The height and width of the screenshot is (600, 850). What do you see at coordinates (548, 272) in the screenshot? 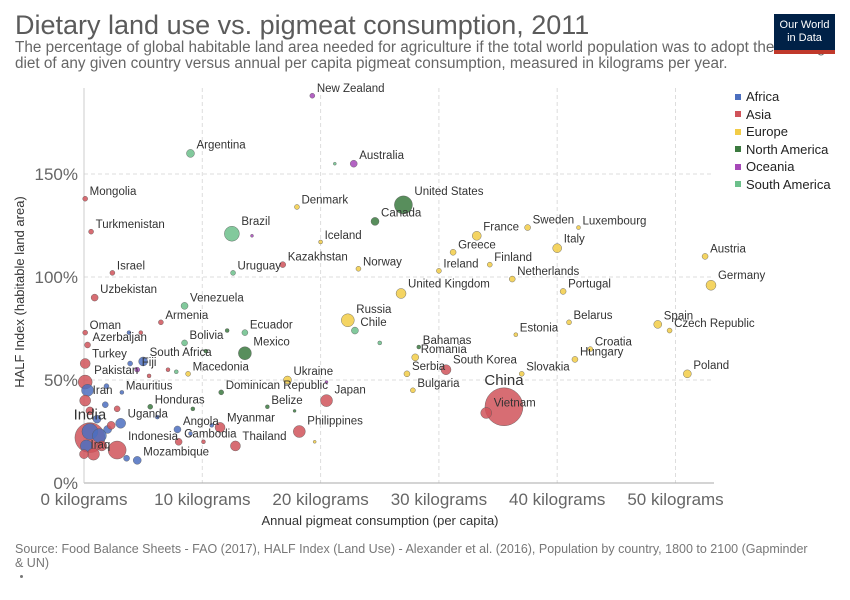
I see `point-label: Netherlands` at bounding box center [548, 272].